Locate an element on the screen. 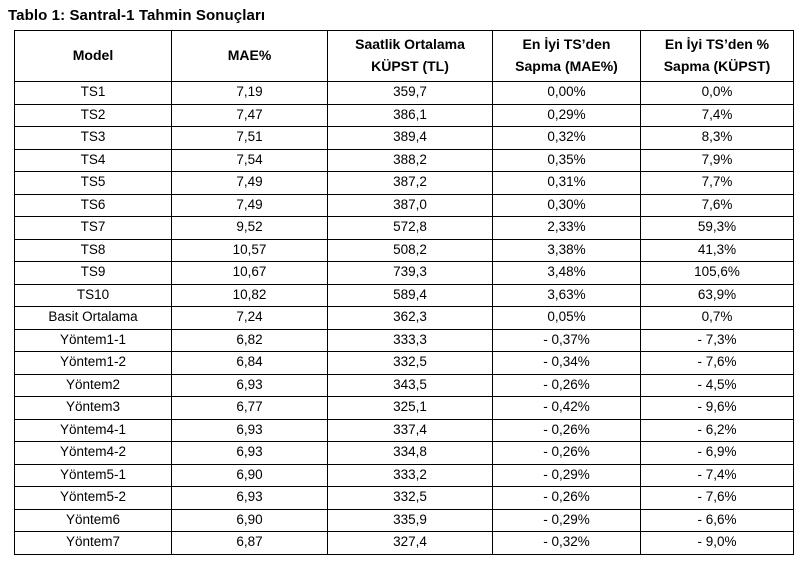  cell-sapma-mae: 0,00% is located at coordinates (566, 93).